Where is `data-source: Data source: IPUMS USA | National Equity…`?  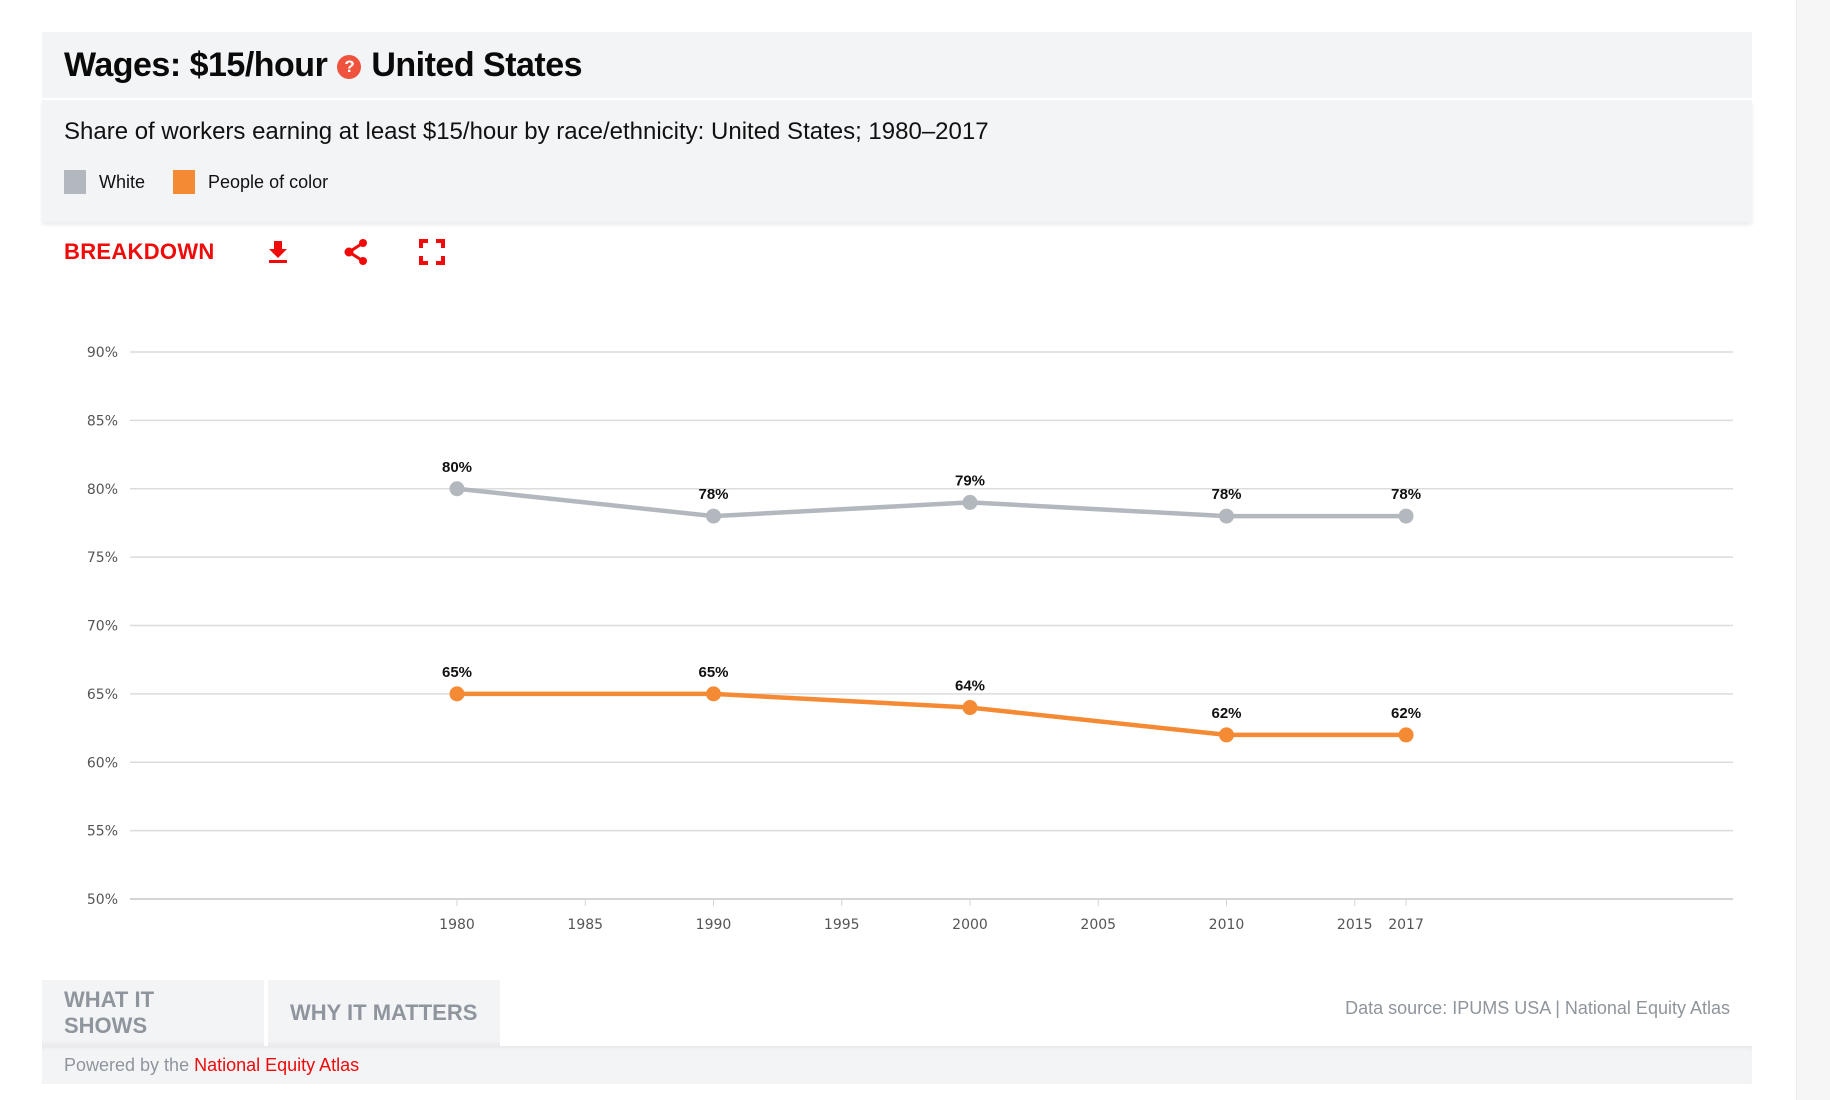 data-source: Data source: IPUMS USA | National Equity… is located at coordinates (1537, 1008).